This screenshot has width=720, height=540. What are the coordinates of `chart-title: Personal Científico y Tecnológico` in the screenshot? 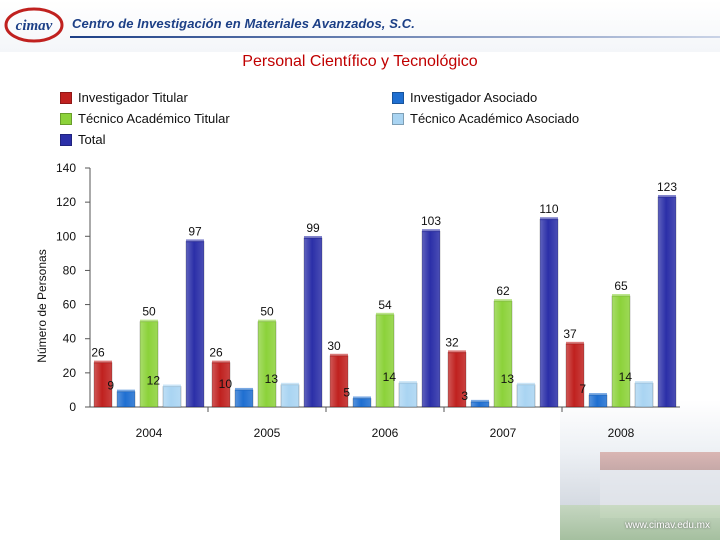 It's located at (360, 61).